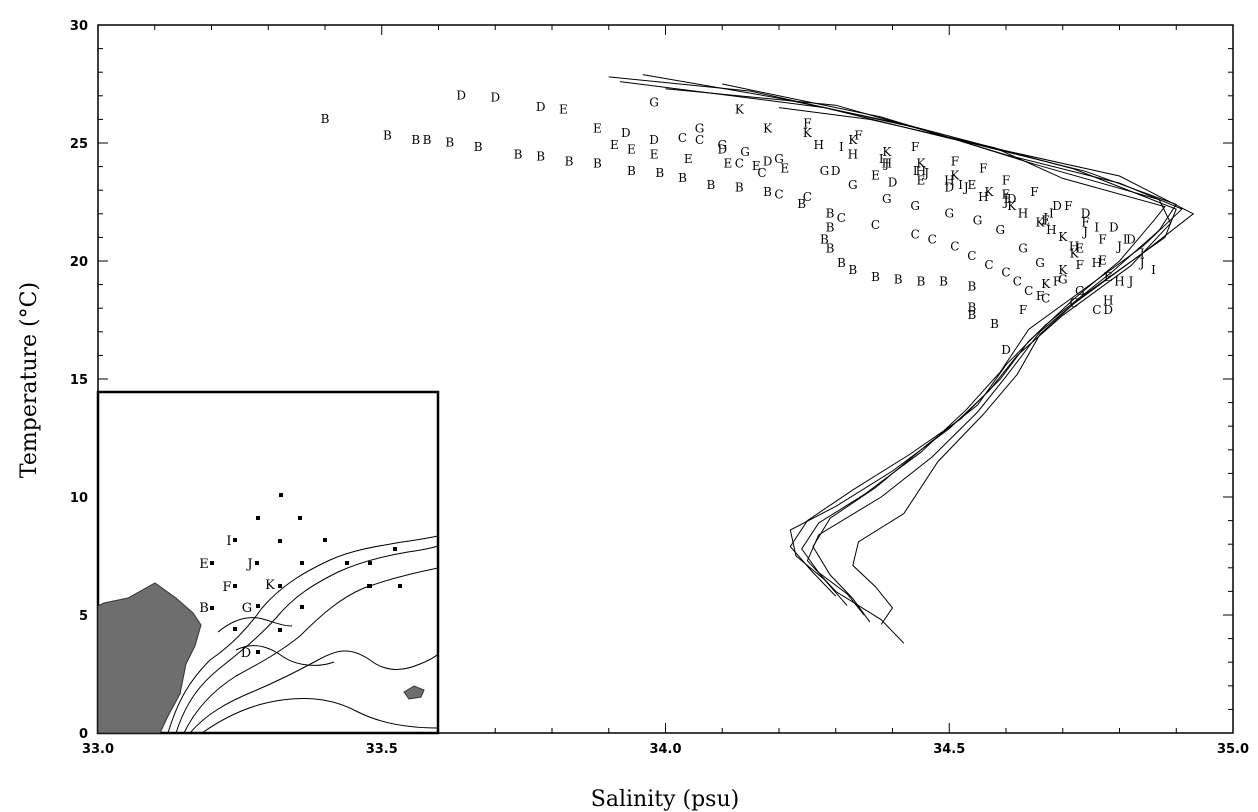 The height and width of the screenshot is (812, 1258). I want to click on point-E-10: E, so click(921, 180).